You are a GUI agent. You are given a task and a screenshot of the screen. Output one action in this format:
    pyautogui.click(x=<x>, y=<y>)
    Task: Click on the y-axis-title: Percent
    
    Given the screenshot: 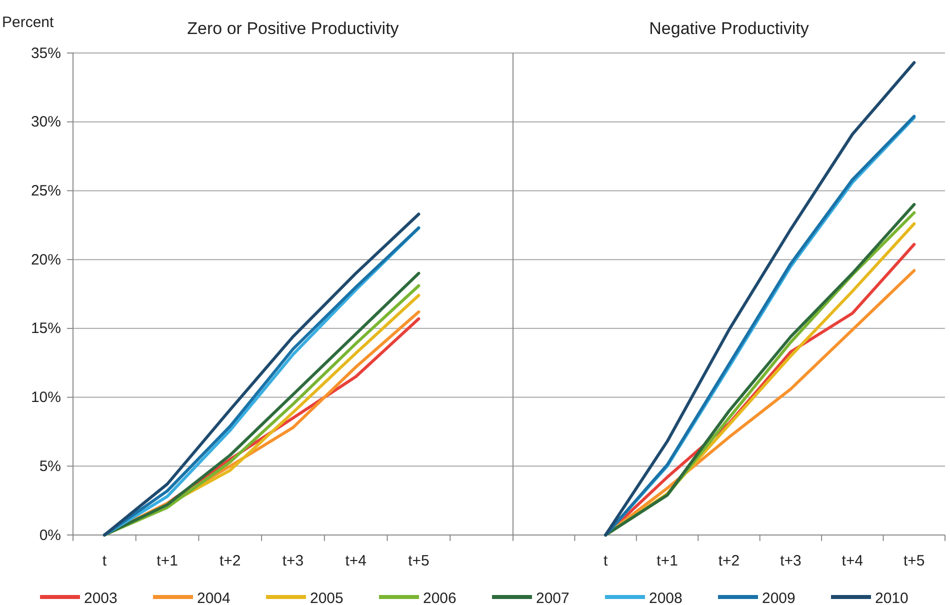 What is the action you would take?
    pyautogui.click(x=28, y=22)
    